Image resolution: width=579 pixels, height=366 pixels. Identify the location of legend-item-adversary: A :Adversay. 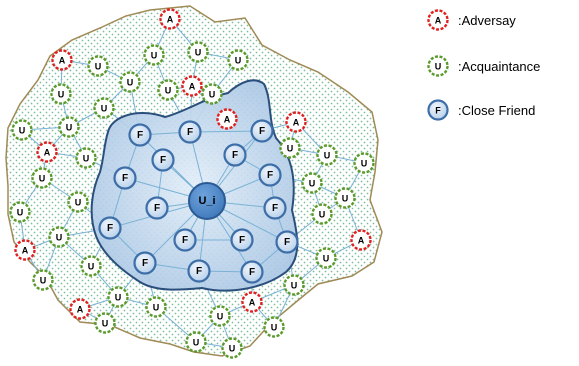
(471, 20).